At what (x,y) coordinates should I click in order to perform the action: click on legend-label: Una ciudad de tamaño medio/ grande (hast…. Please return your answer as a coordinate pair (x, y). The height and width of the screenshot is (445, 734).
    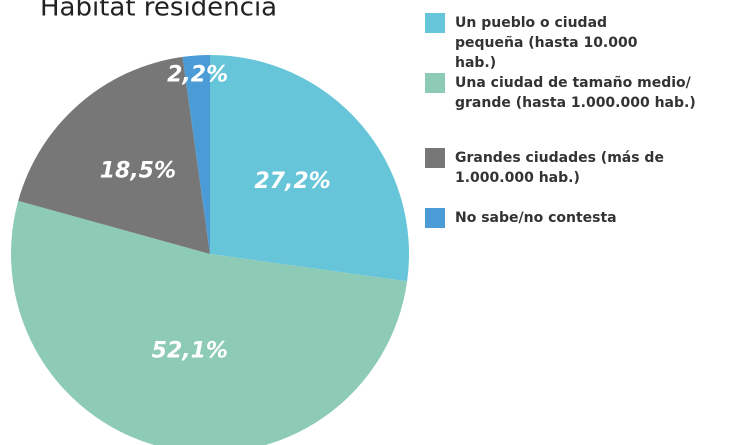
    Looking at the image, I should click on (575, 93).